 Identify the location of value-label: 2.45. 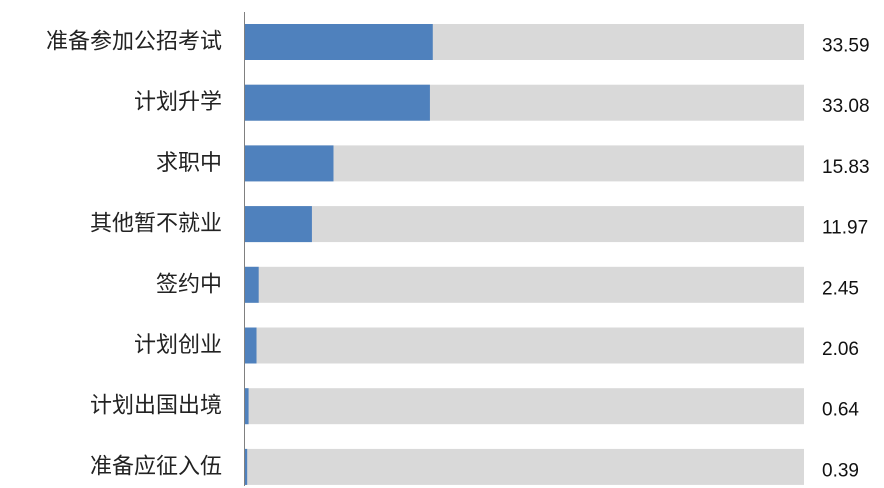
(840, 288).